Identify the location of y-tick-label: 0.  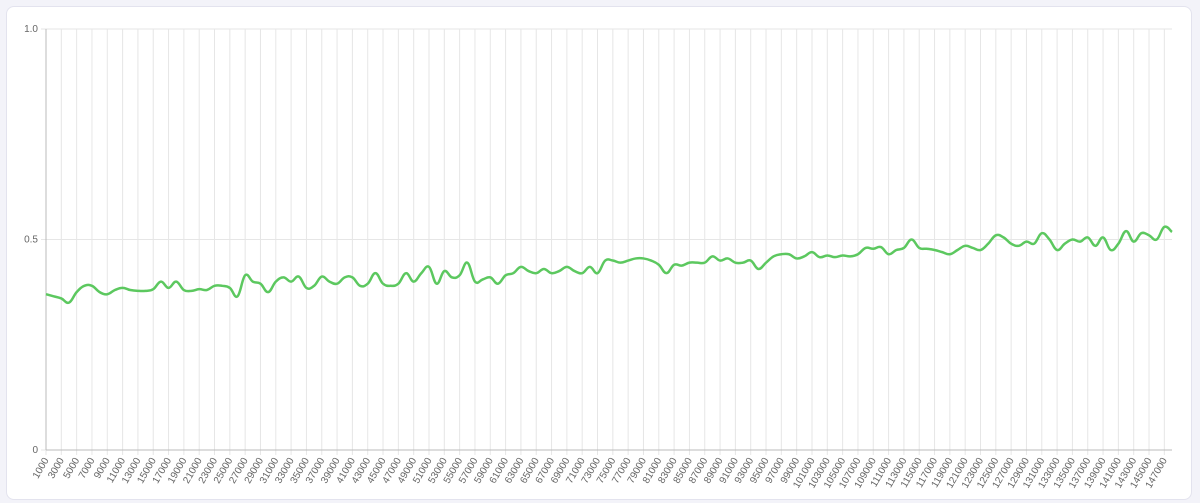
(35, 450).